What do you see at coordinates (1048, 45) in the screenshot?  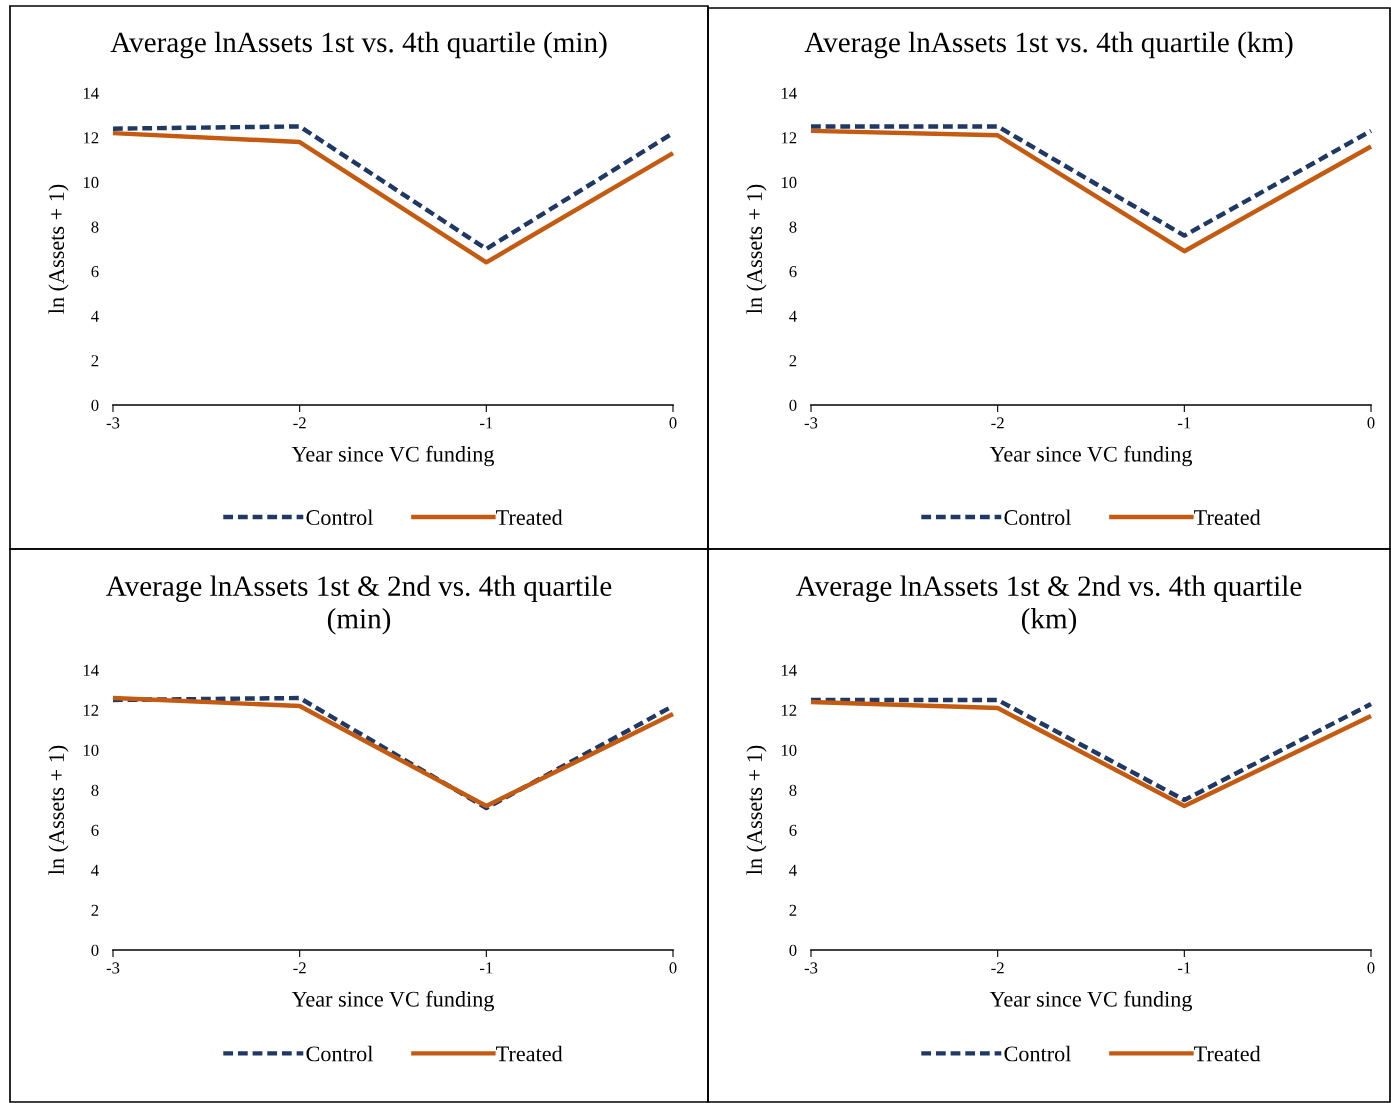 I see `chart-title: Average lnAssets 1st vs. 4th quartile (km)` at bounding box center [1048, 45].